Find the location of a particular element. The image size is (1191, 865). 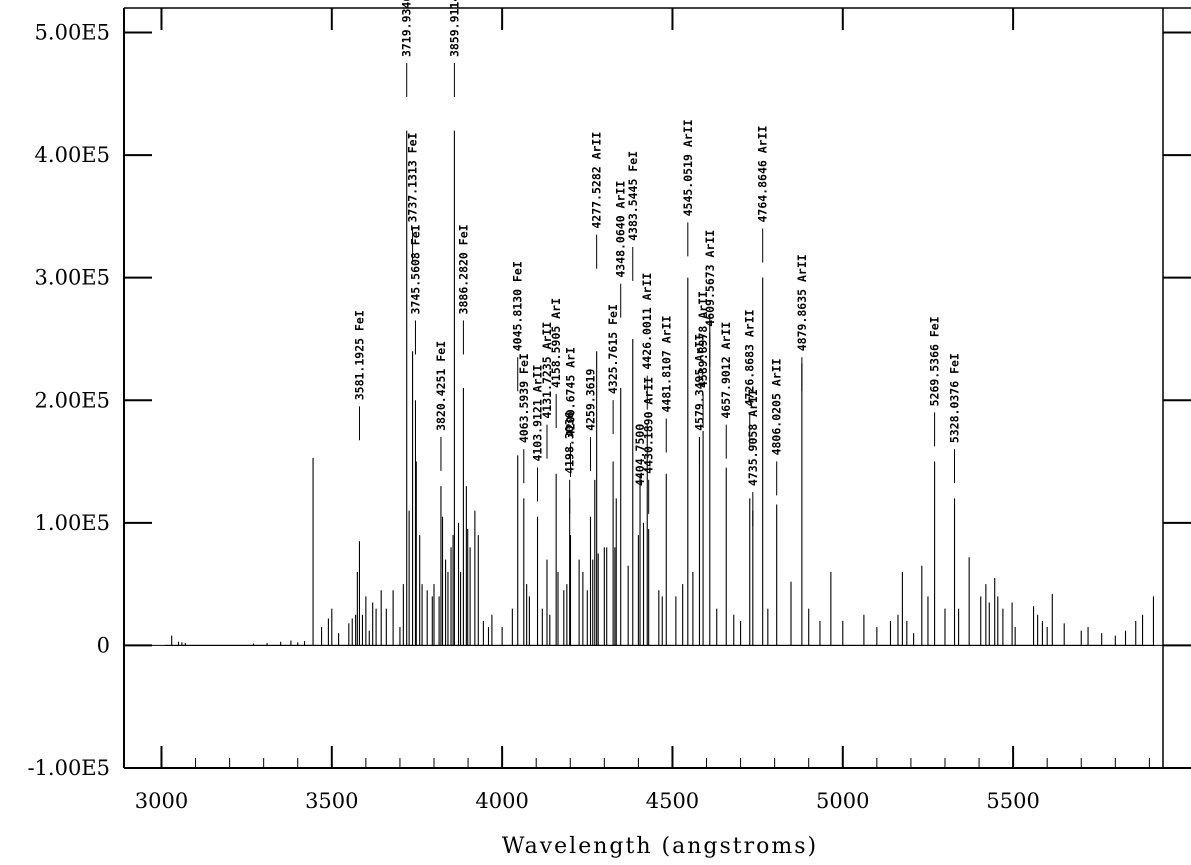

annotation-label: 4200.6745 ArI is located at coordinates (570, 392).